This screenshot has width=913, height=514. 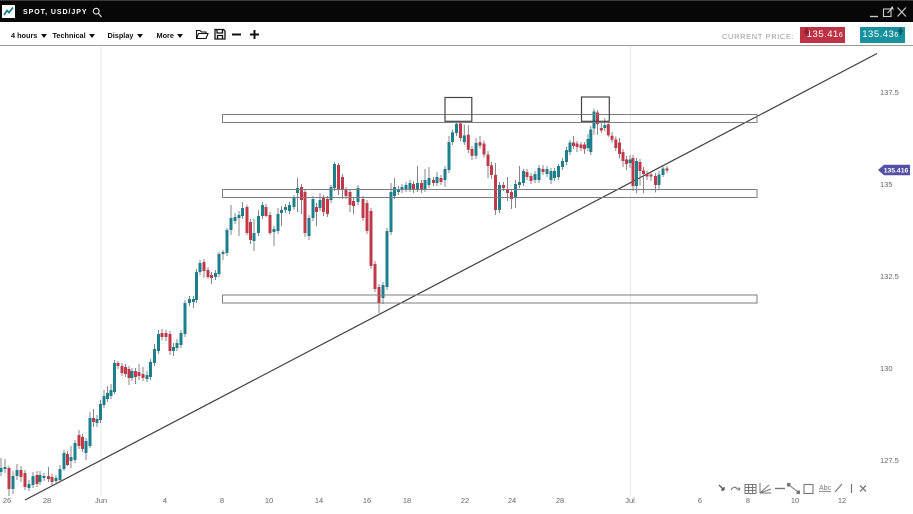 I want to click on svg-text: 135, so click(x=886, y=184).